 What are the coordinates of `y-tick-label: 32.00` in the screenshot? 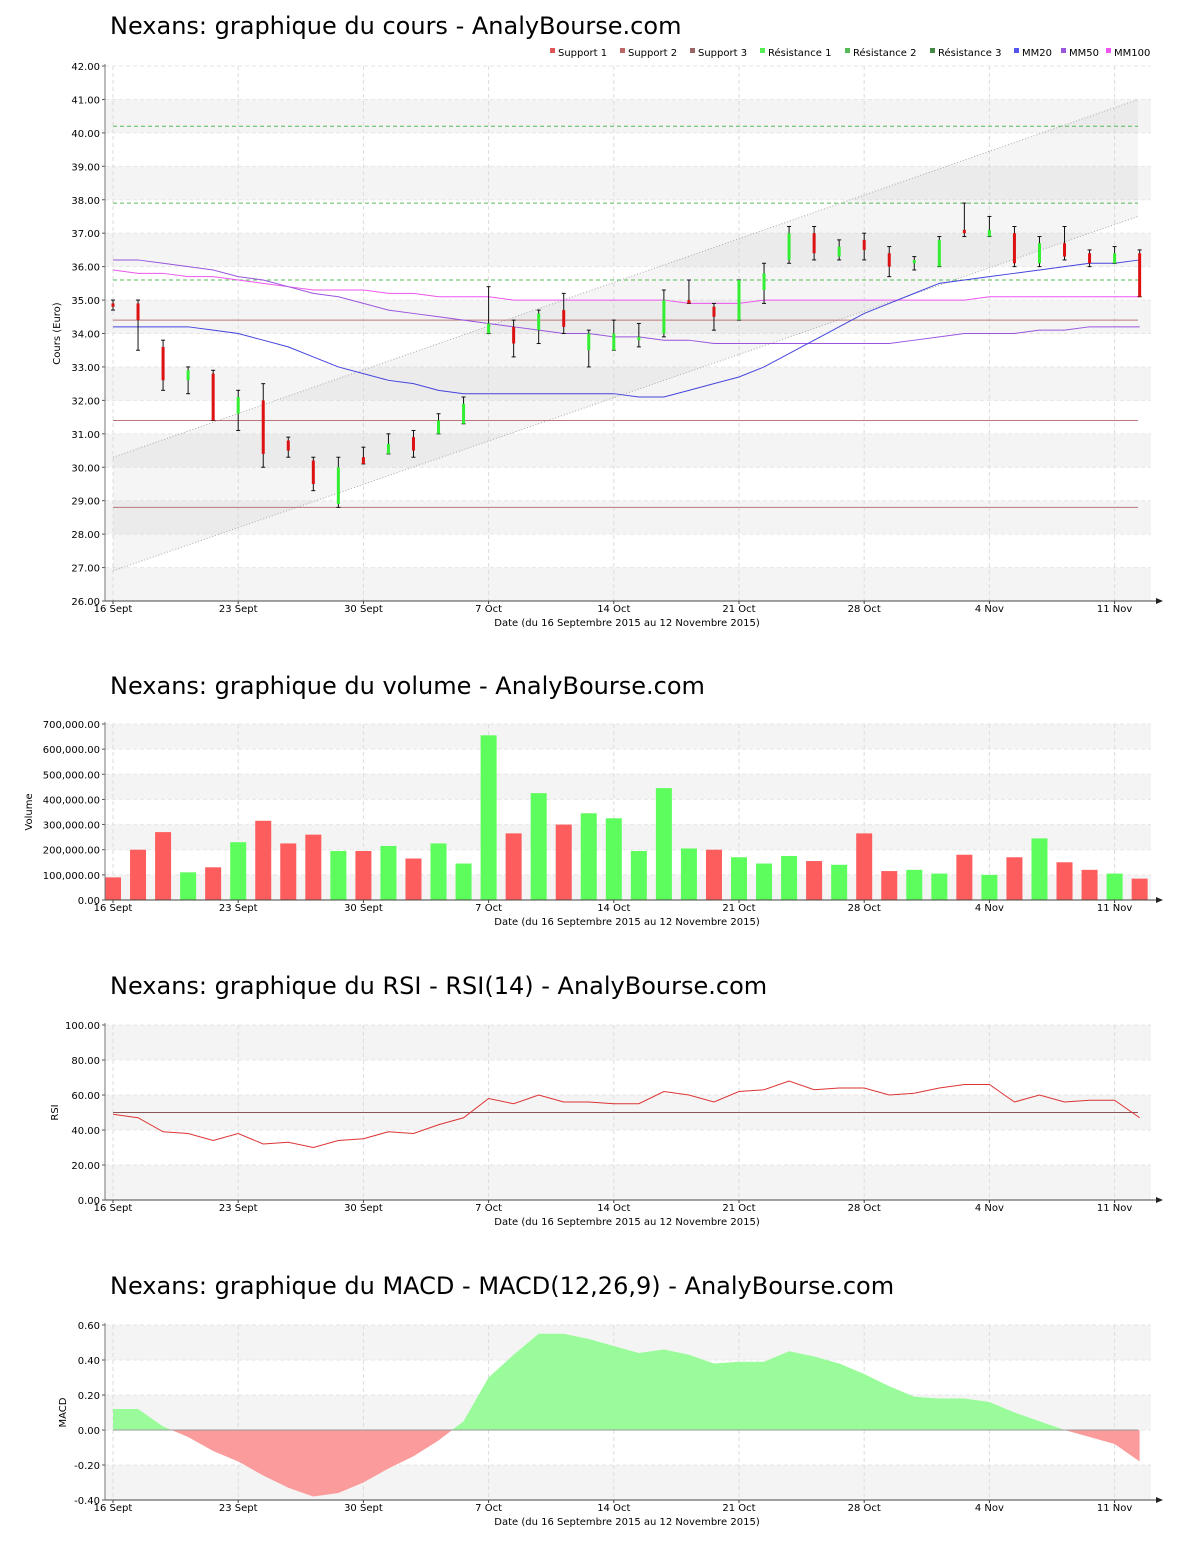 It's located at (85, 401).